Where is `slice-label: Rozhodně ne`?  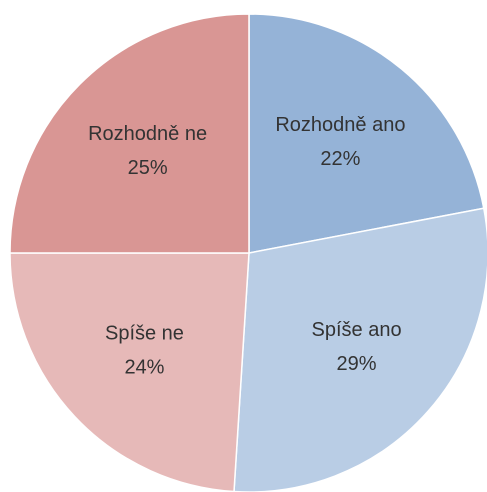
slice-label: Rozhodně ne is located at coordinates (147, 134).